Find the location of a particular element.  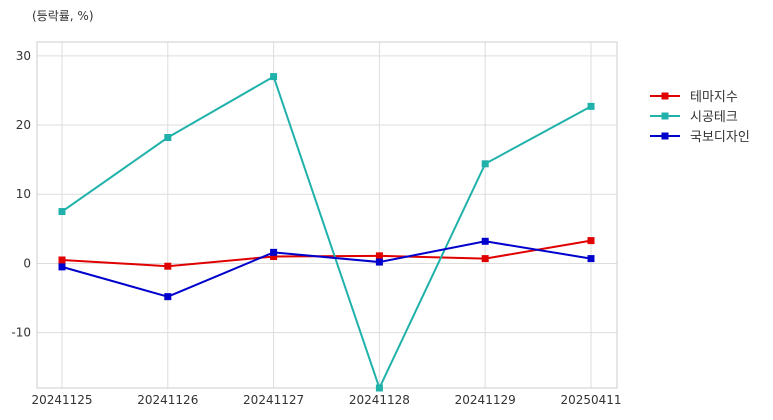

x-tick-label: 20241128 is located at coordinates (379, 400).